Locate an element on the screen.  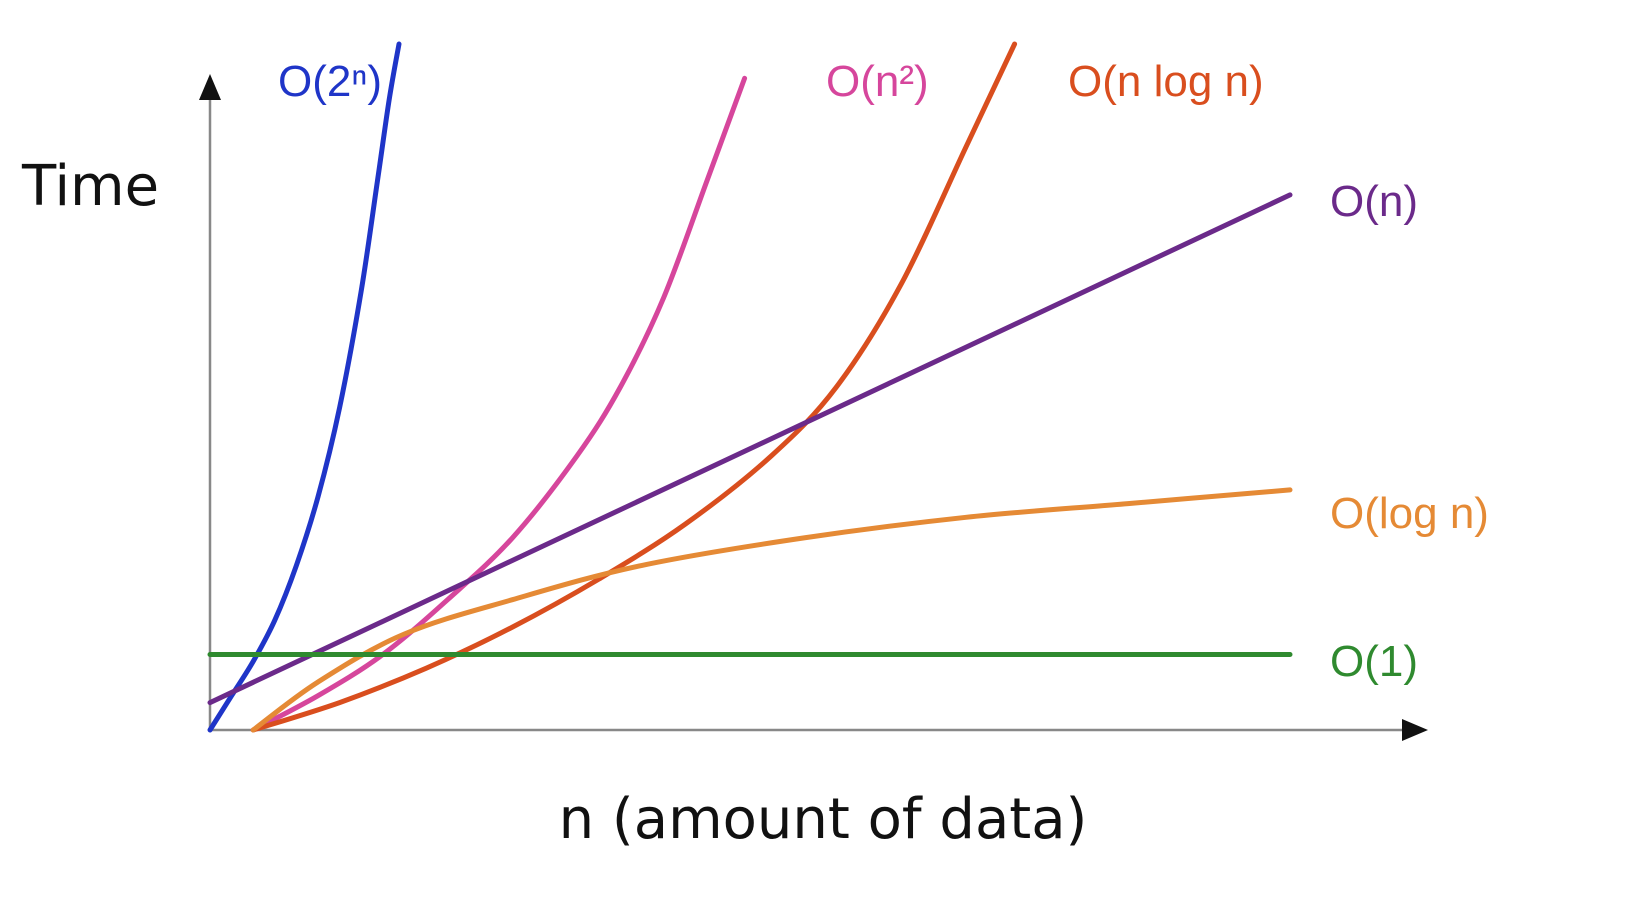
series-label-nlogn: O(n log n) is located at coordinates (1166, 81).